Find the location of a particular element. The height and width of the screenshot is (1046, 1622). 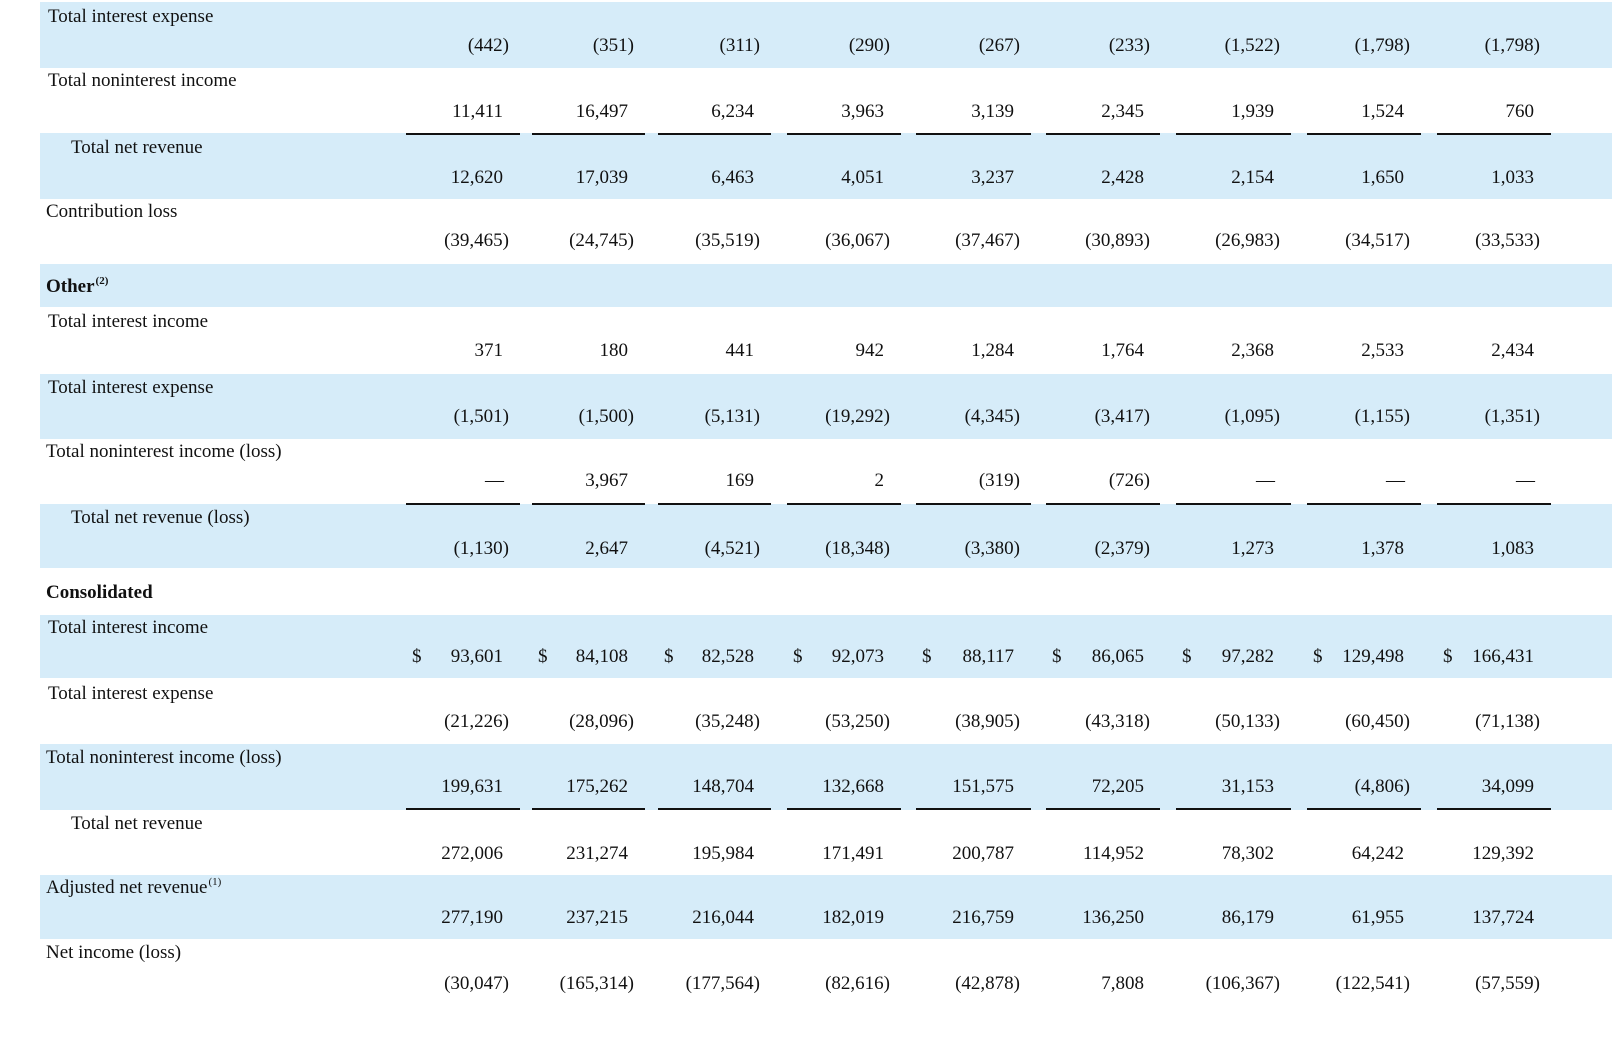

table-cell: (39,465) is located at coordinates (463, 241).